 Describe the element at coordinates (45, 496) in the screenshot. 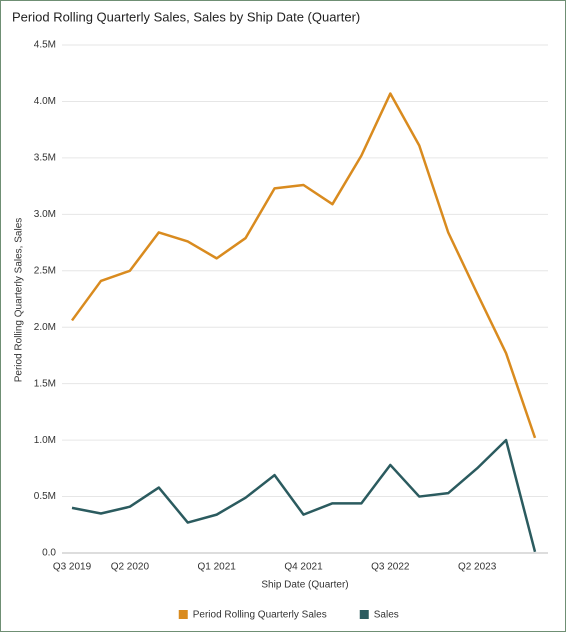

I see `y-tick-label: 0.5M` at that location.